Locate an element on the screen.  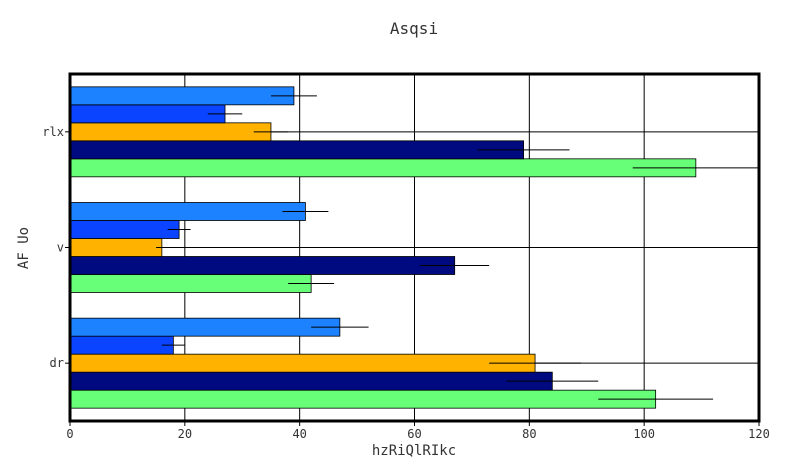
x-tick-label: 100 is located at coordinates (644, 434).